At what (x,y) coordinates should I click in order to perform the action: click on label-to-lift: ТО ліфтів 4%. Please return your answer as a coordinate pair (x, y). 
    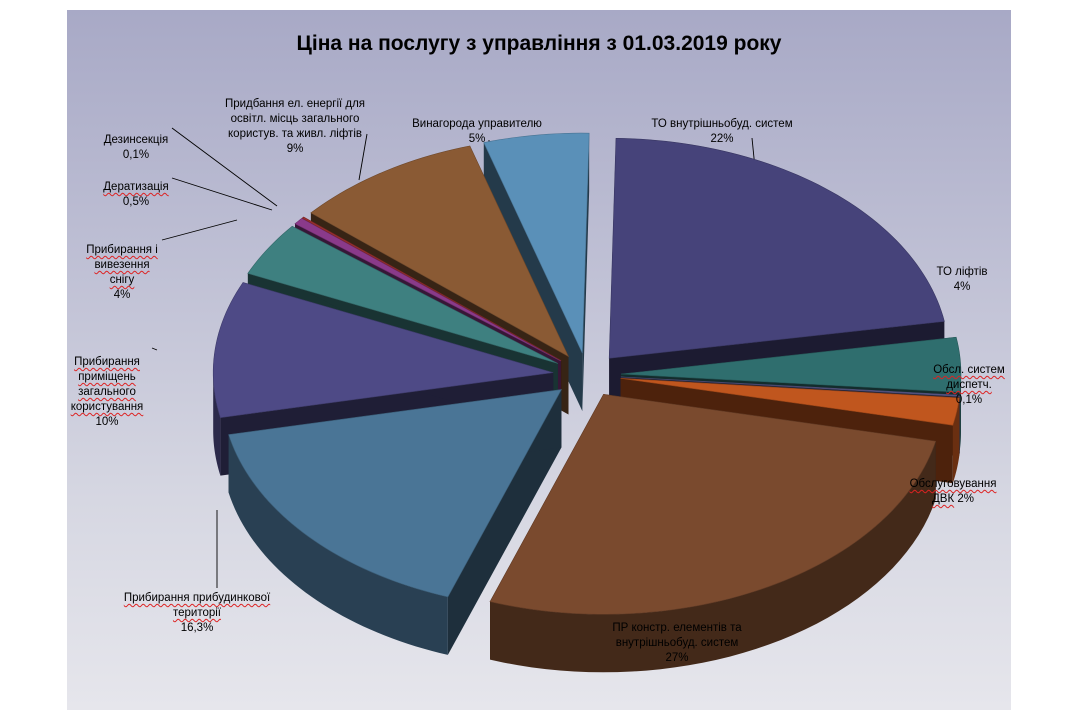
    Looking at the image, I should click on (962, 279).